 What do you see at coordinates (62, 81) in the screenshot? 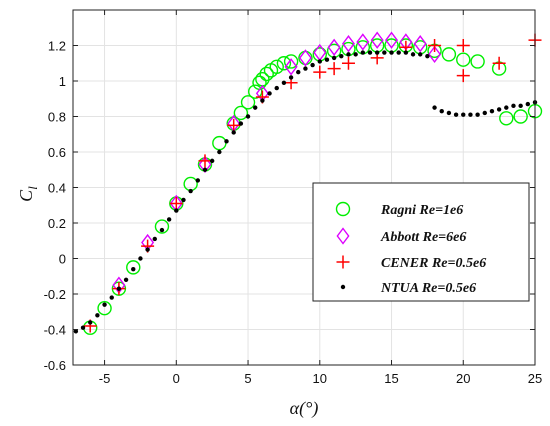
I see `y-tick-label: 1` at bounding box center [62, 81].